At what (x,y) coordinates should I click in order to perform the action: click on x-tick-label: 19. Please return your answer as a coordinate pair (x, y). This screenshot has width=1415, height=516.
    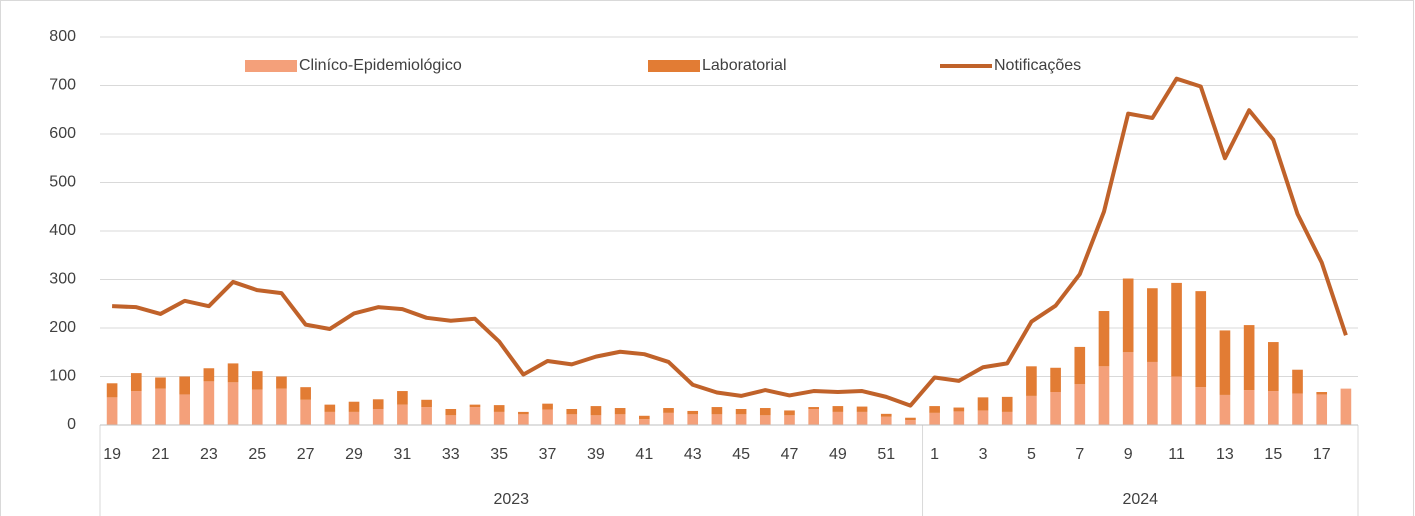
    Looking at the image, I should click on (112, 454).